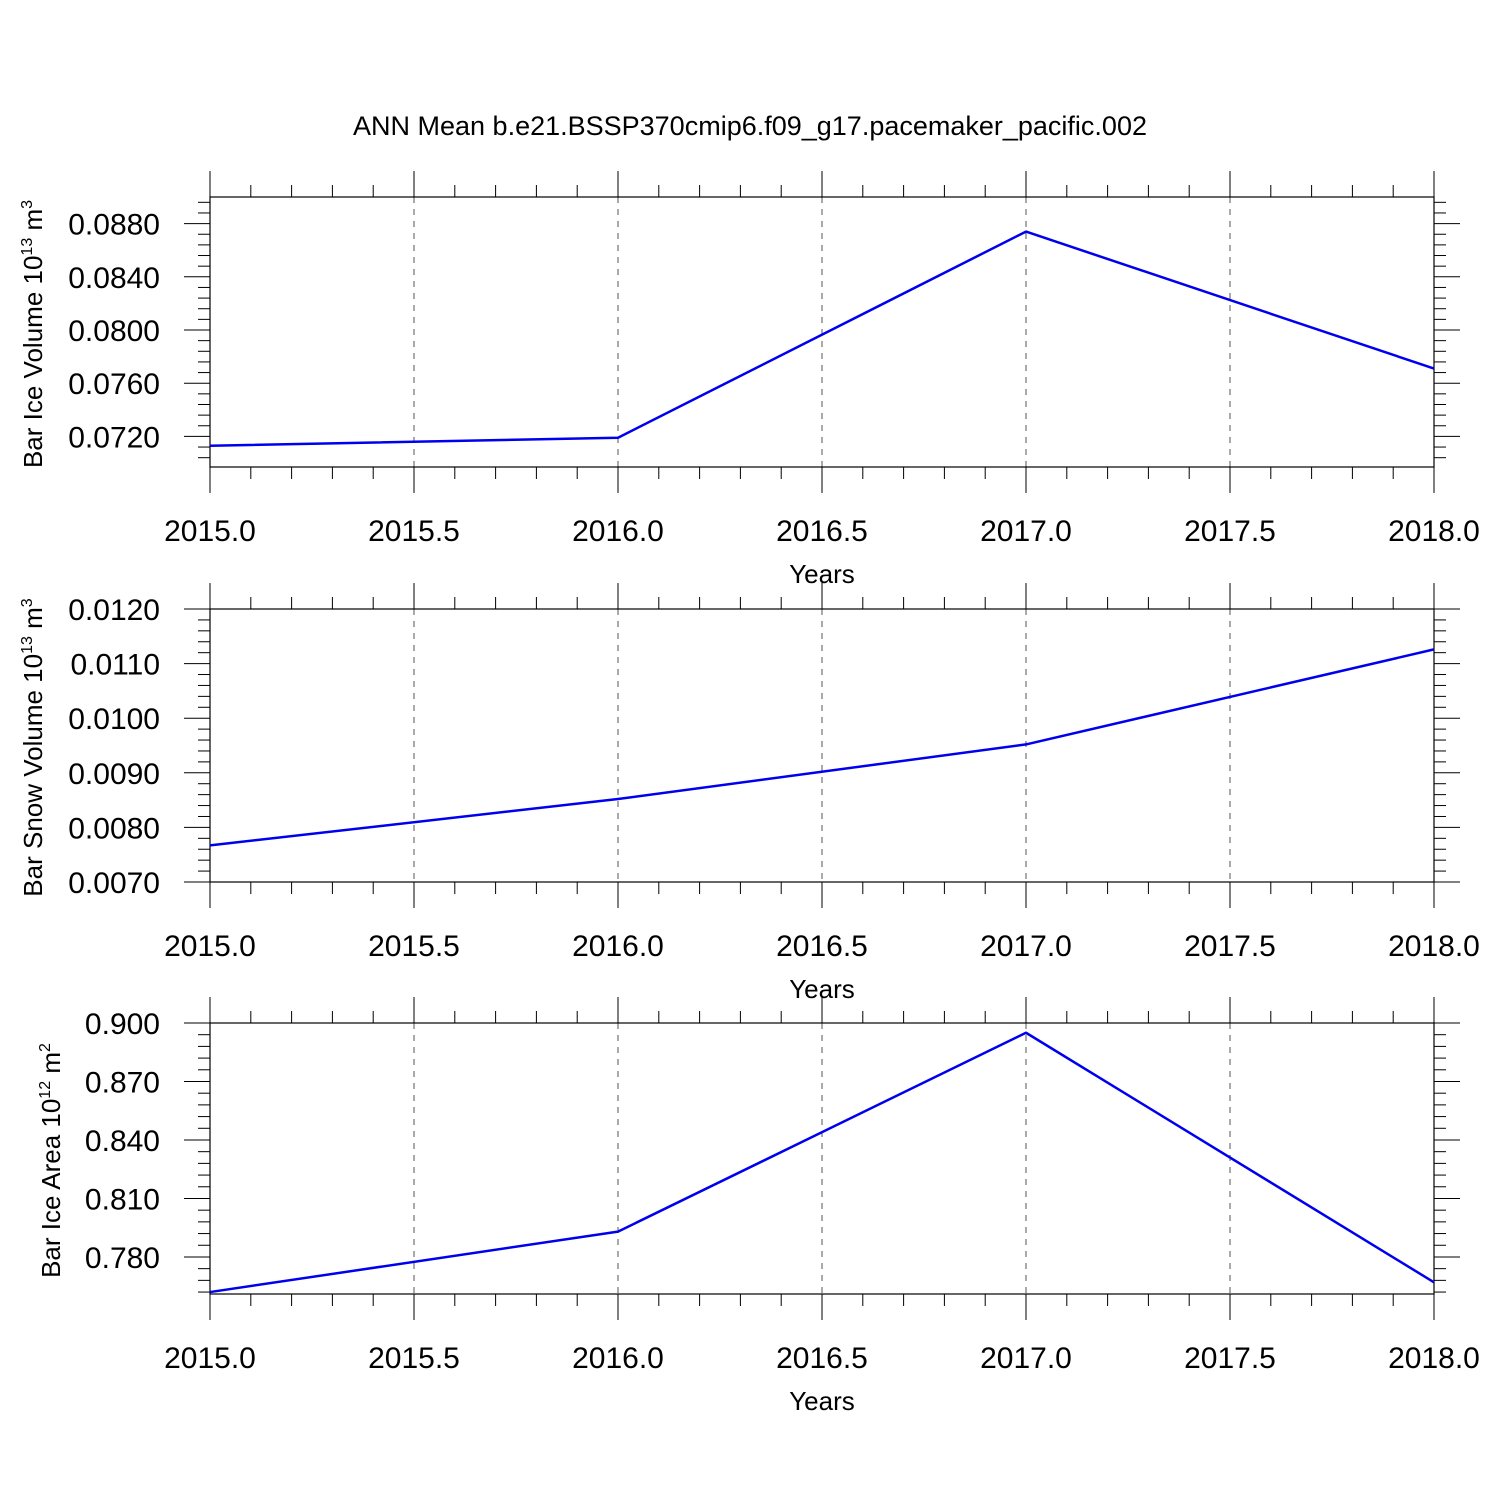  What do you see at coordinates (122, 1082) in the screenshot?
I see `y-tick-label: 0.870` at bounding box center [122, 1082].